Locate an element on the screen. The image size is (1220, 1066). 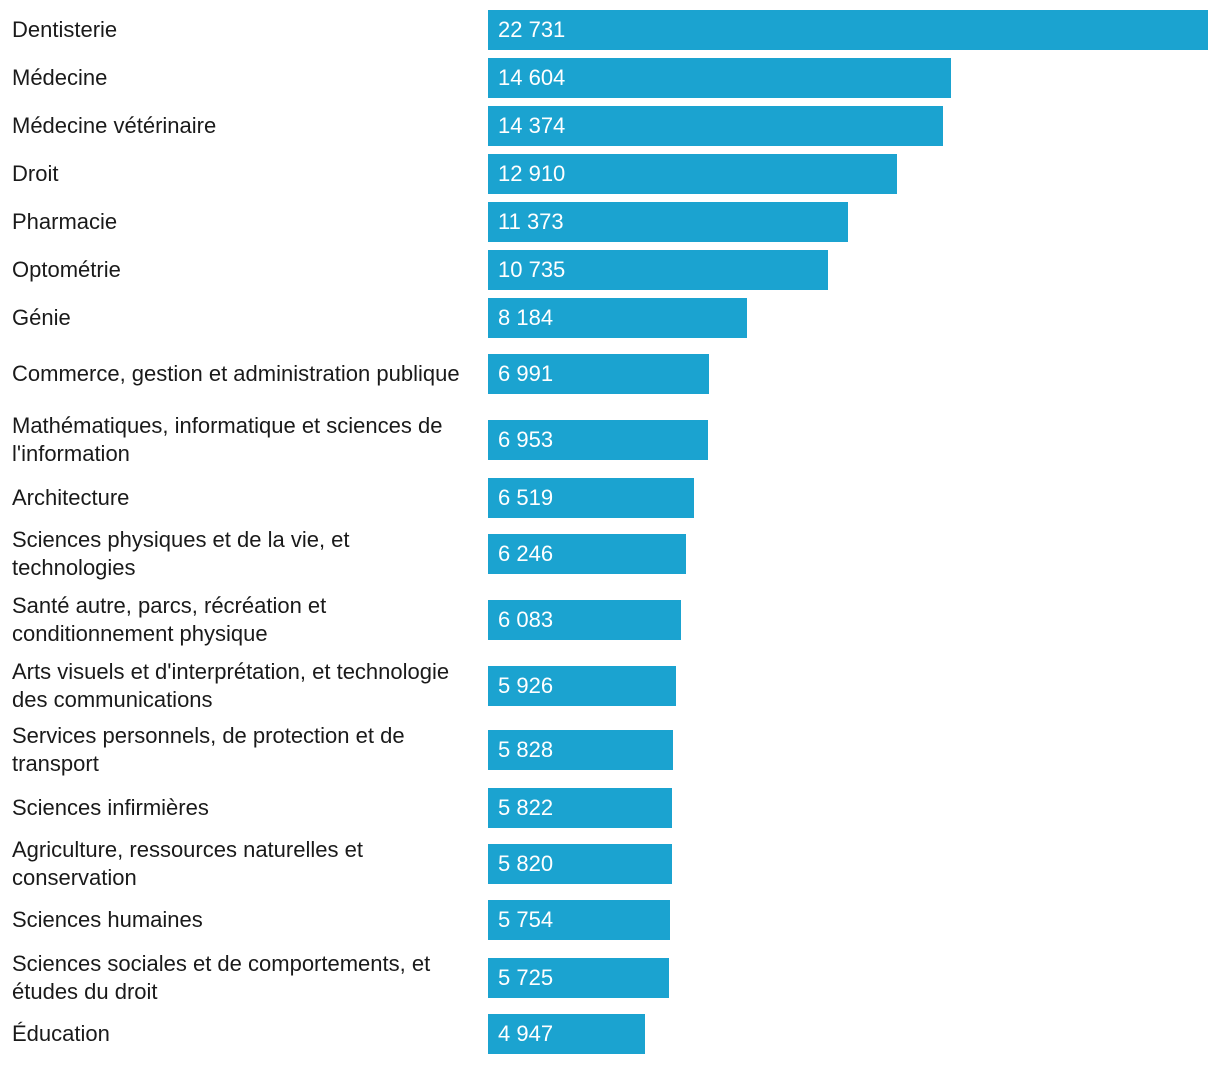
category-label: Médecine is located at coordinates (60, 77).